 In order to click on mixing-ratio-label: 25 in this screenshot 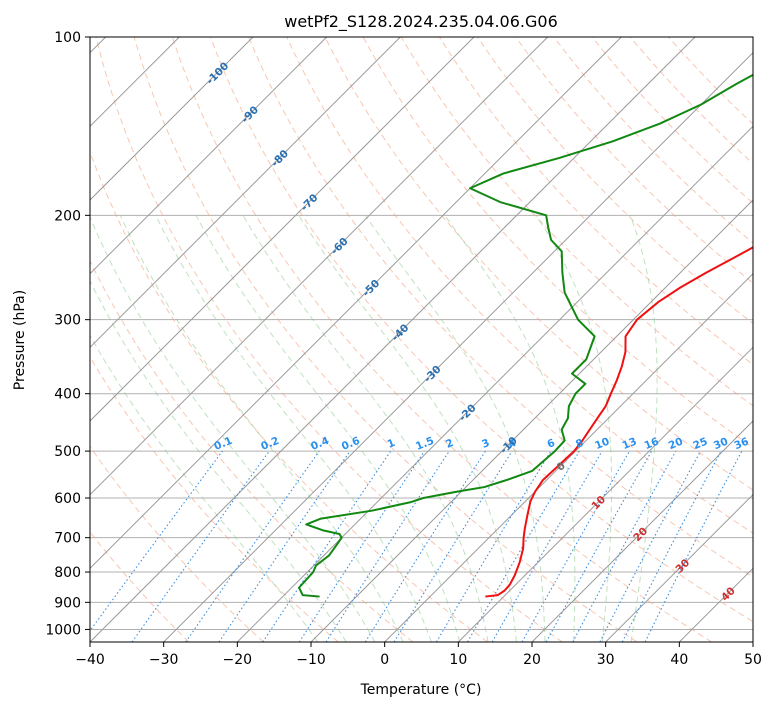, I will do `click(700, 444)`.